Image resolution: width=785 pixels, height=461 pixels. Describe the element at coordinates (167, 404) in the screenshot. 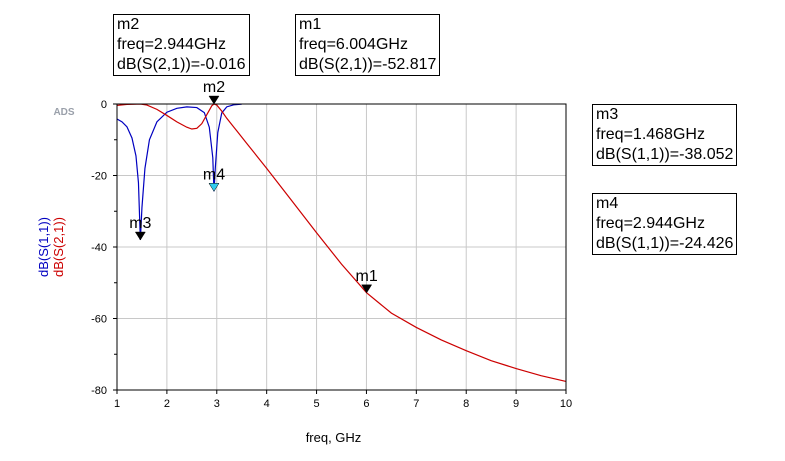

I see `x-tick-label: 2` at that location.